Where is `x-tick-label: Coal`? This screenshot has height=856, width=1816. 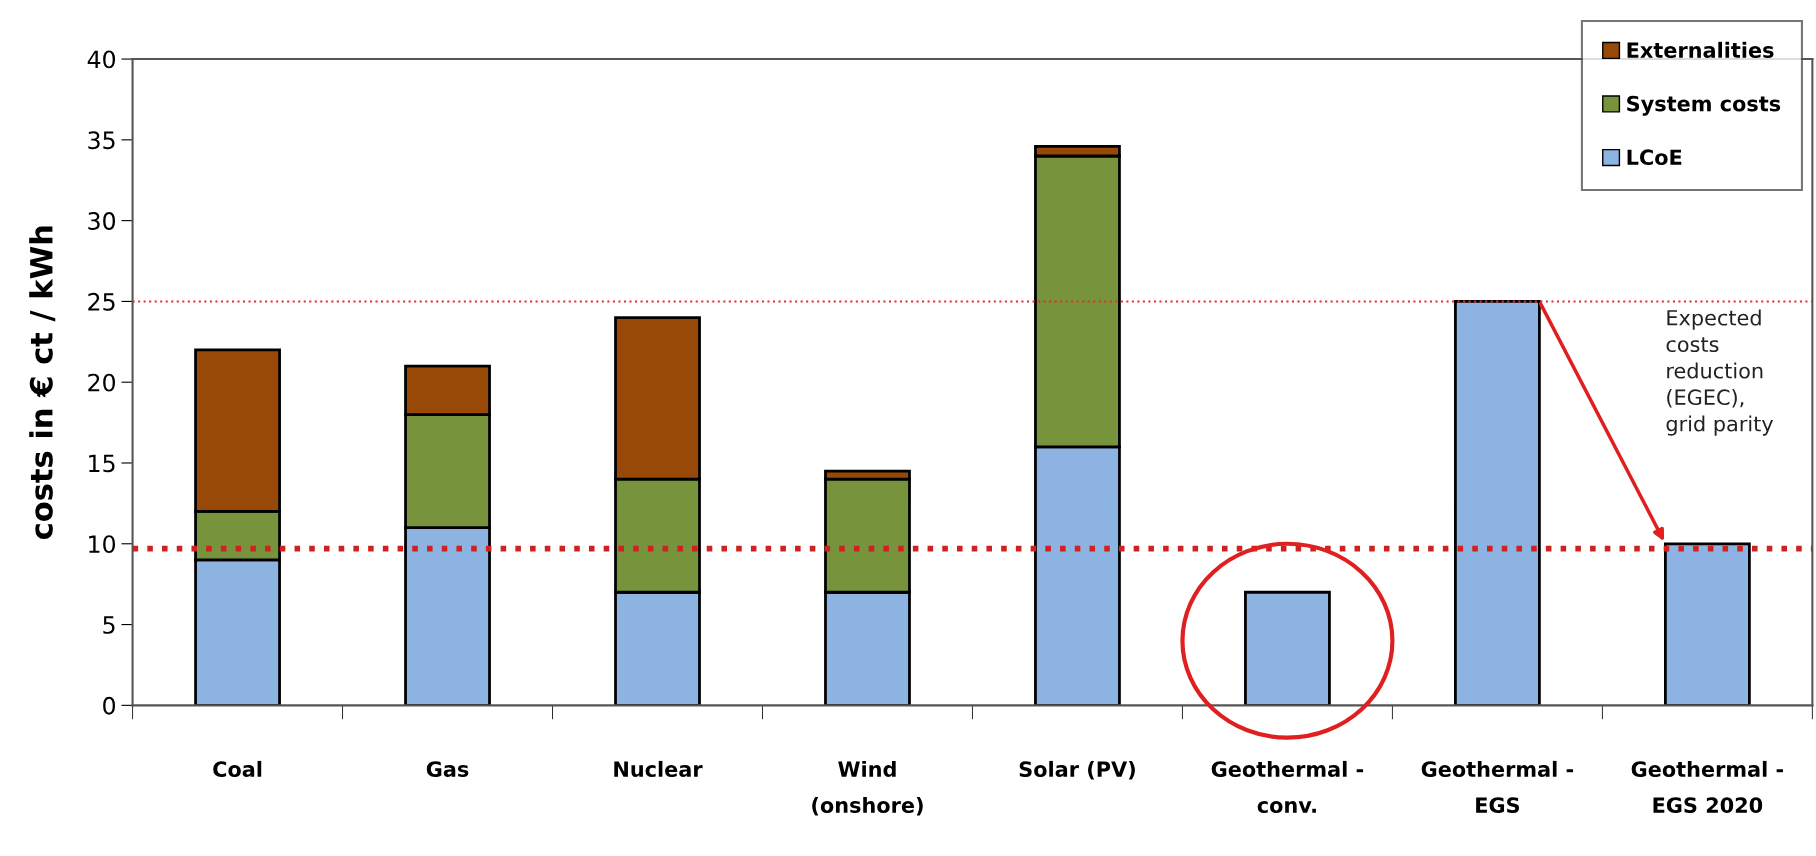
x-tick-label: Coal is located at coordinates (237, 769).